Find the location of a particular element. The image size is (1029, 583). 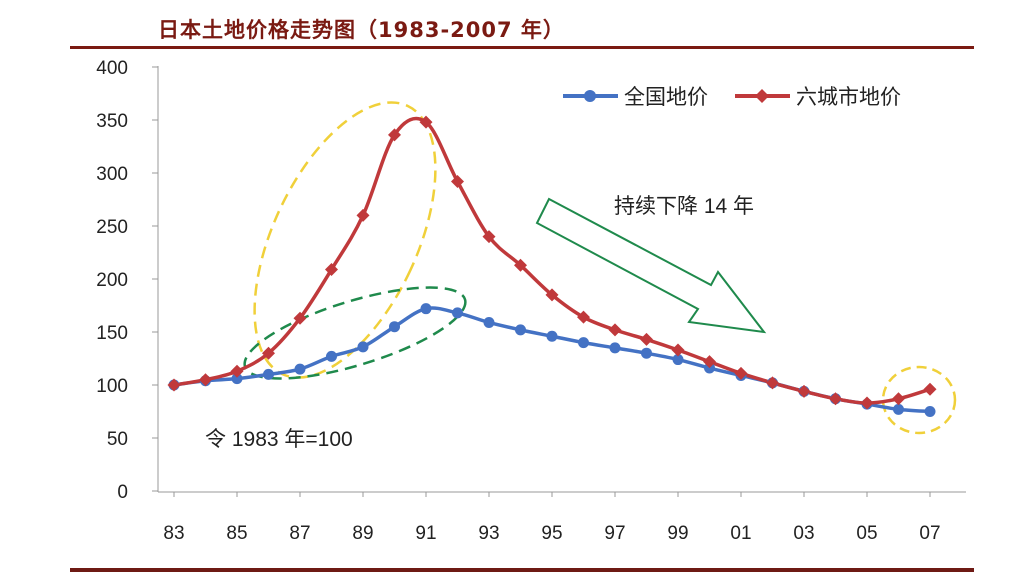

base-year-annotation: 令 1983 年=100 is located at coordinates (279, 439).